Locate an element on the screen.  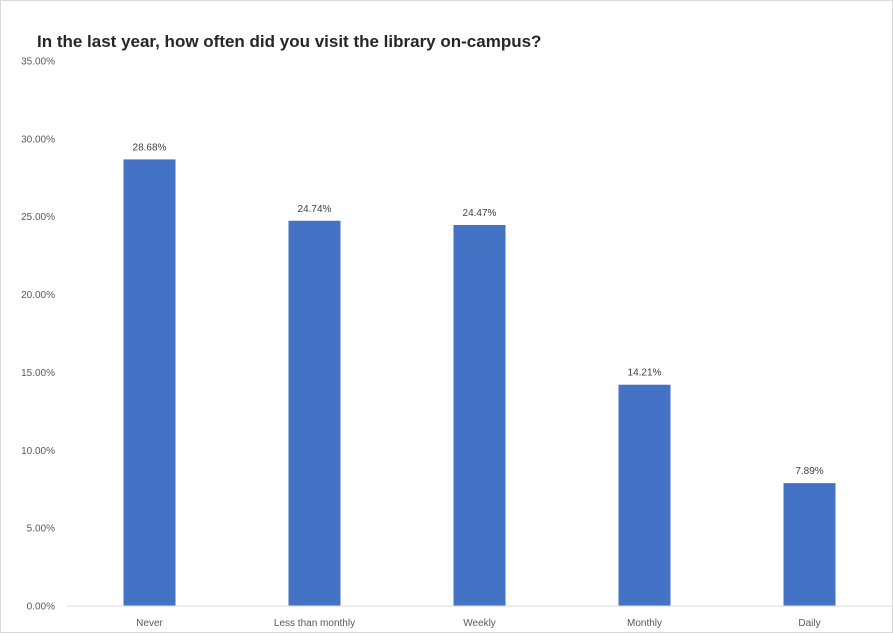
bar-less-than-monthly is located at coordinates (314, 413).